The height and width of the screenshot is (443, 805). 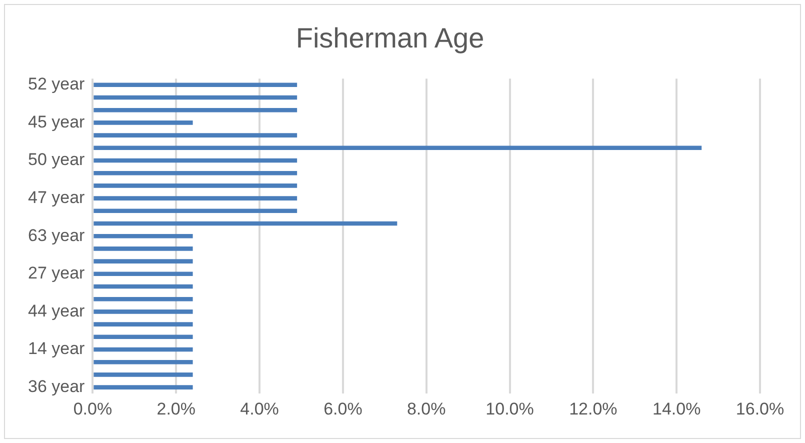 What do you see at coordinates (426, 408) in the screenshot?
I see `x-tick-label: 8.0%` at bounding box center [426, 408].